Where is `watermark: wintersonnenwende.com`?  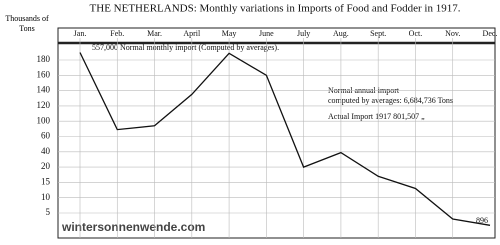 watermark: wintersonnenwende.com is located at coordinates (133, 227).